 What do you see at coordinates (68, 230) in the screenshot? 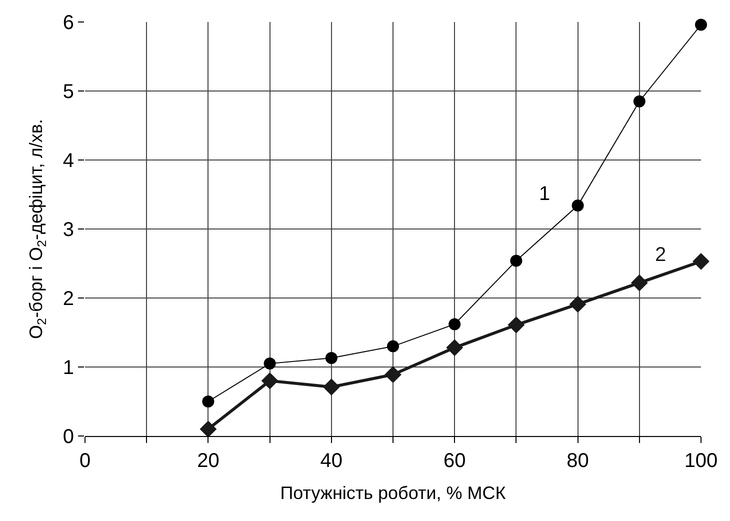
I see `y-tick-label: 3` at bounding box center [68, 230].